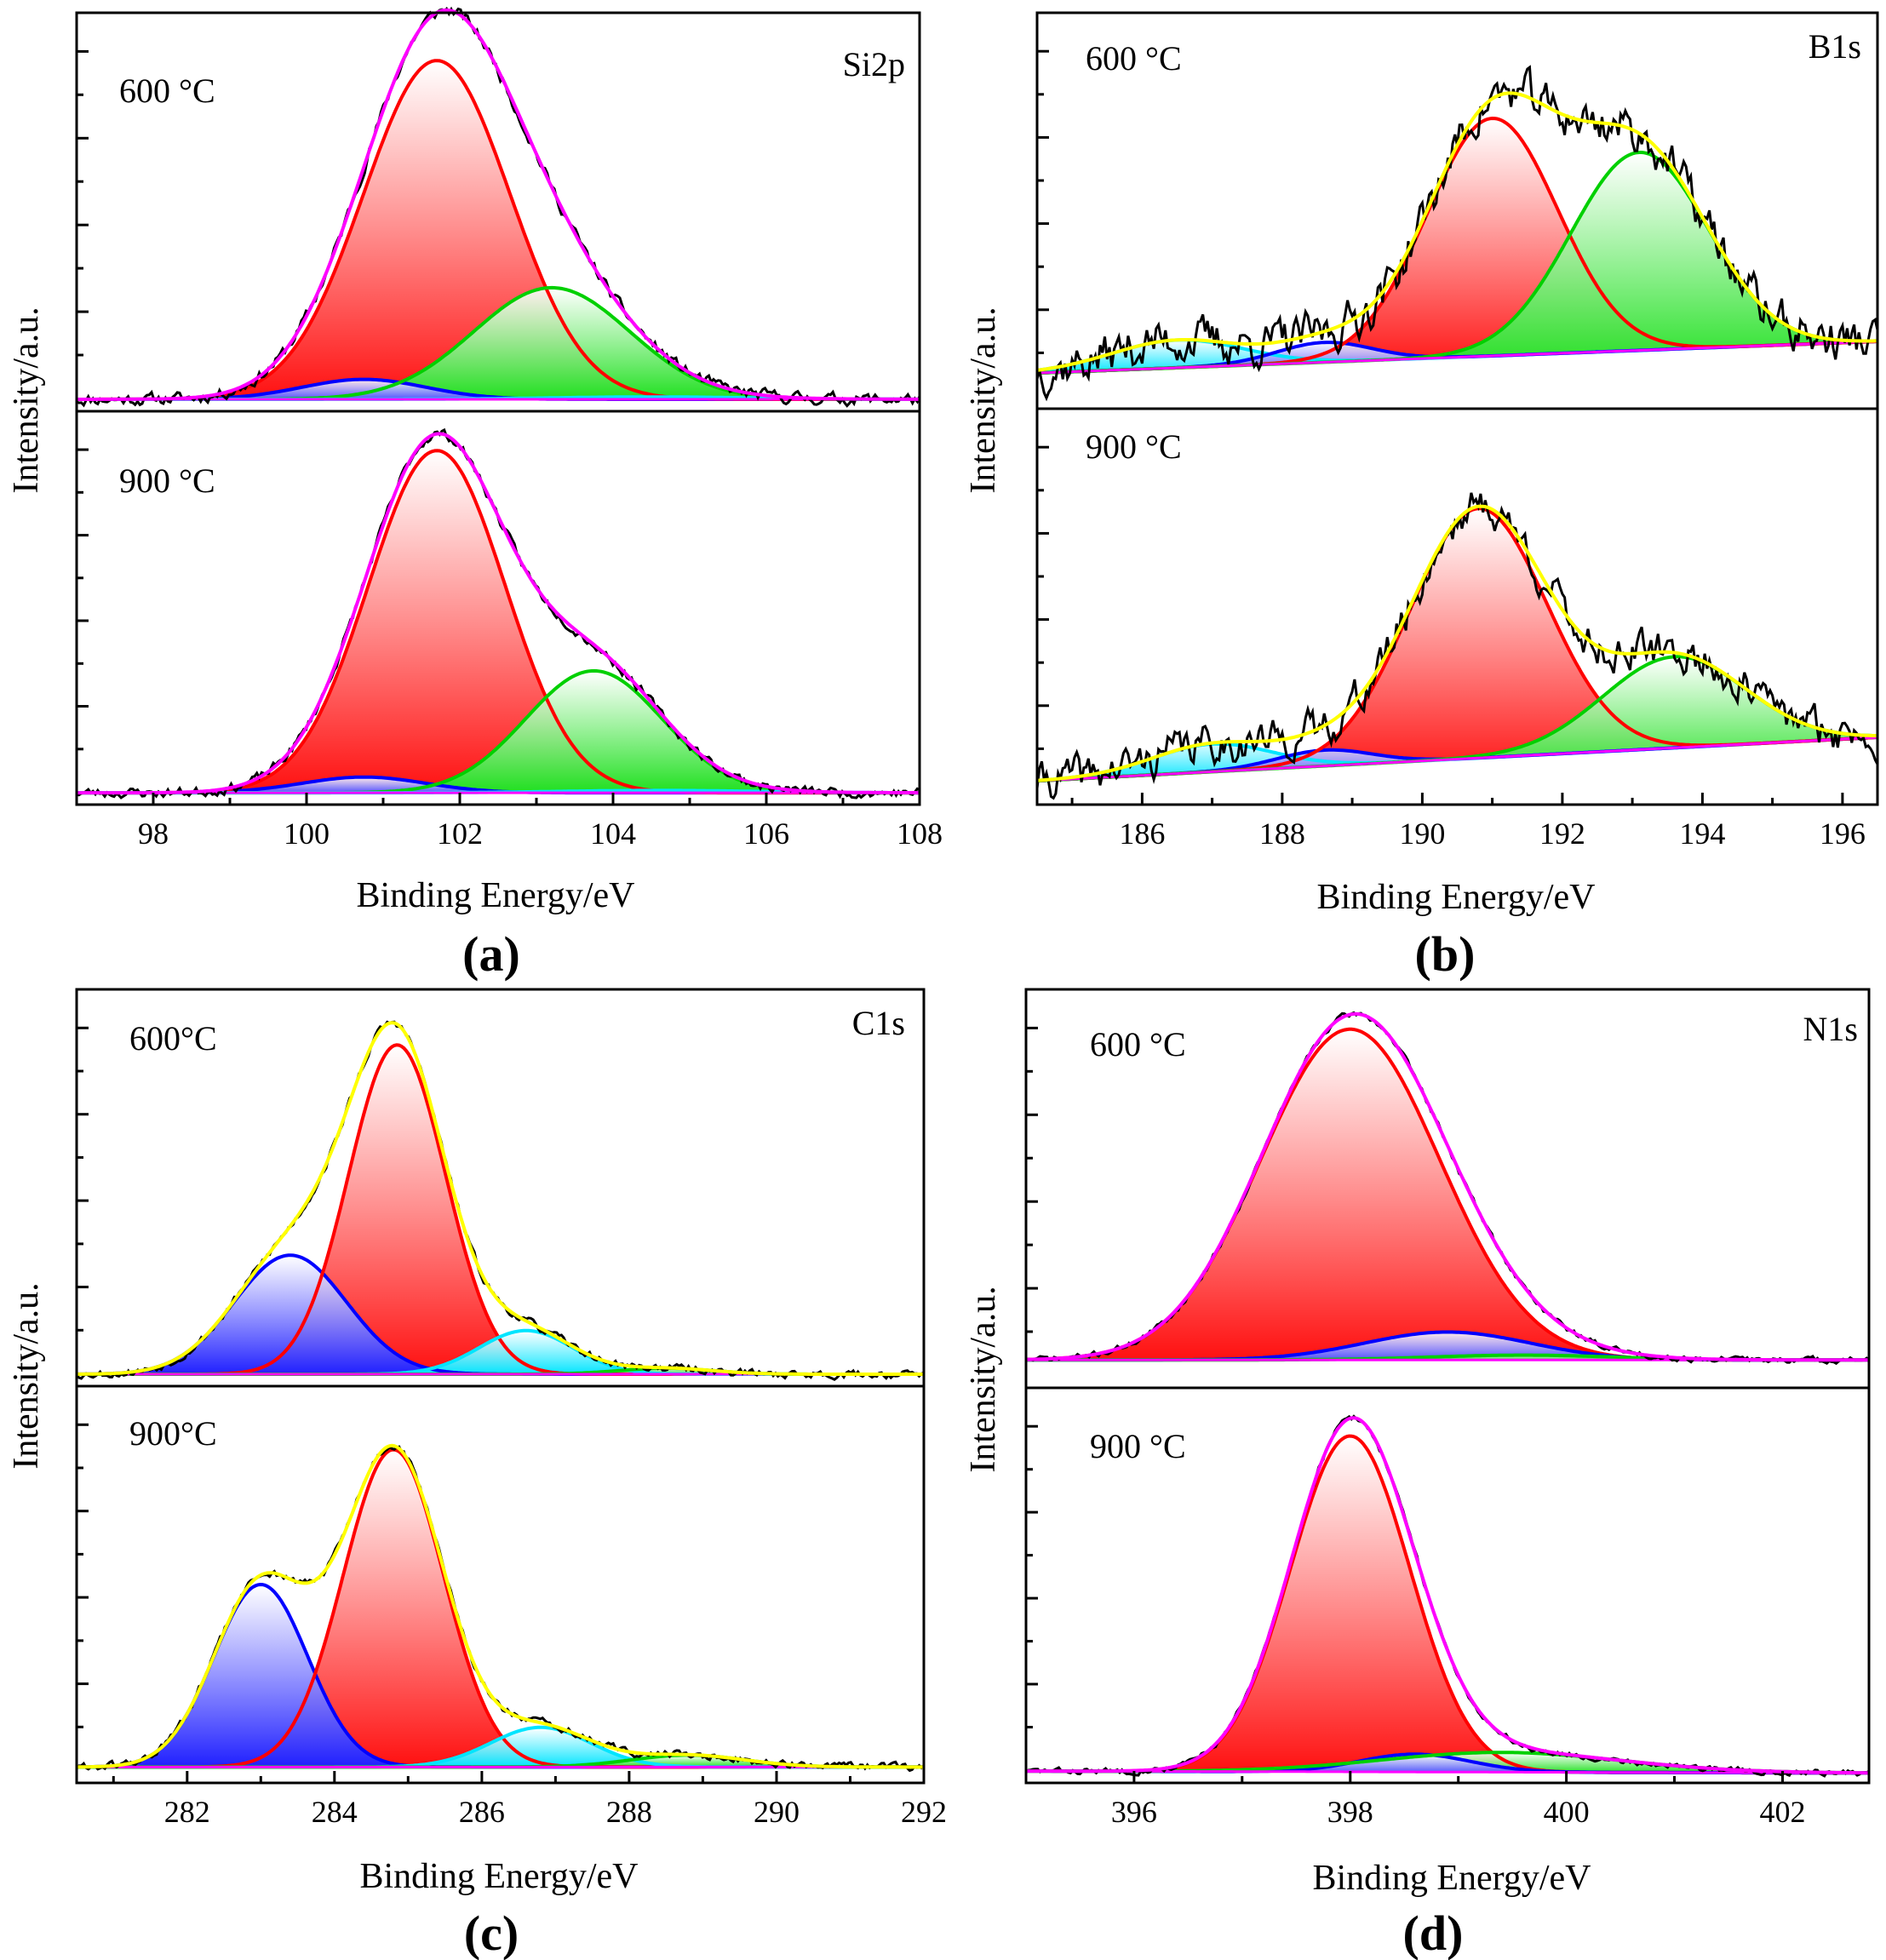 The width and height of the screenshot is (1886, 1960). I want to click on panel-a-temp-top: 600 °C, so click(167, 91).